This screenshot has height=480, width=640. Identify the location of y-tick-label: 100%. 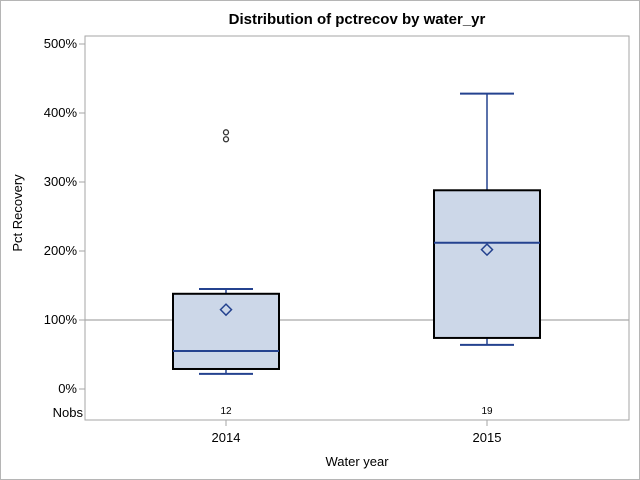
(60, 319).